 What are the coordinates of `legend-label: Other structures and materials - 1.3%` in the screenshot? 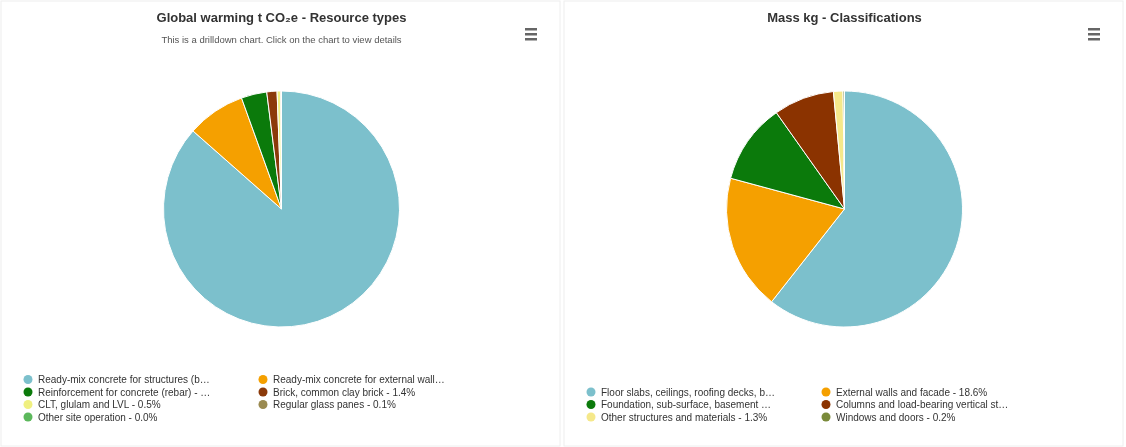 It's located at (684, 417).